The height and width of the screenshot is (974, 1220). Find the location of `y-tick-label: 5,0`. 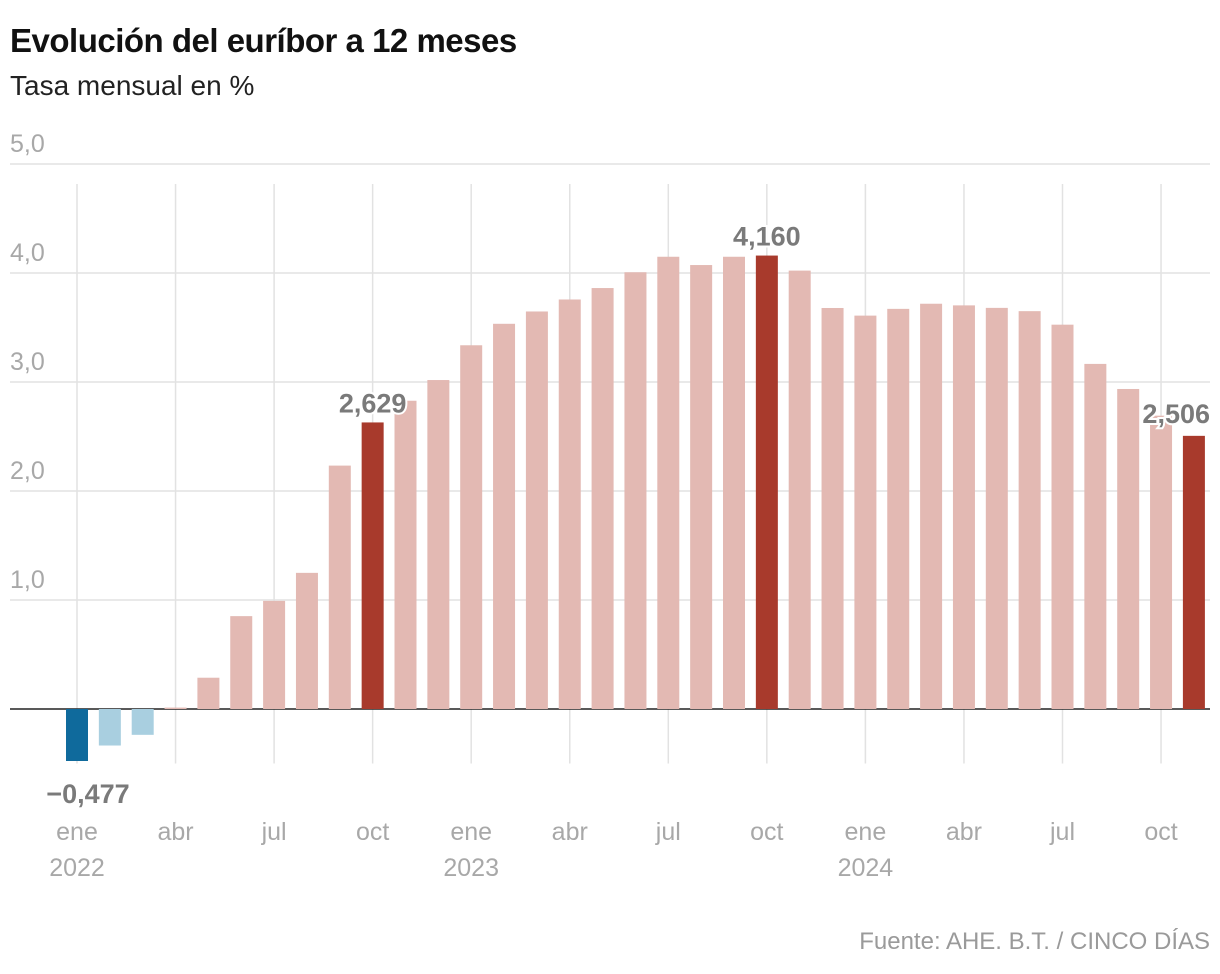

y-tick-label: 5,0 is located at coordinates (27, 144).